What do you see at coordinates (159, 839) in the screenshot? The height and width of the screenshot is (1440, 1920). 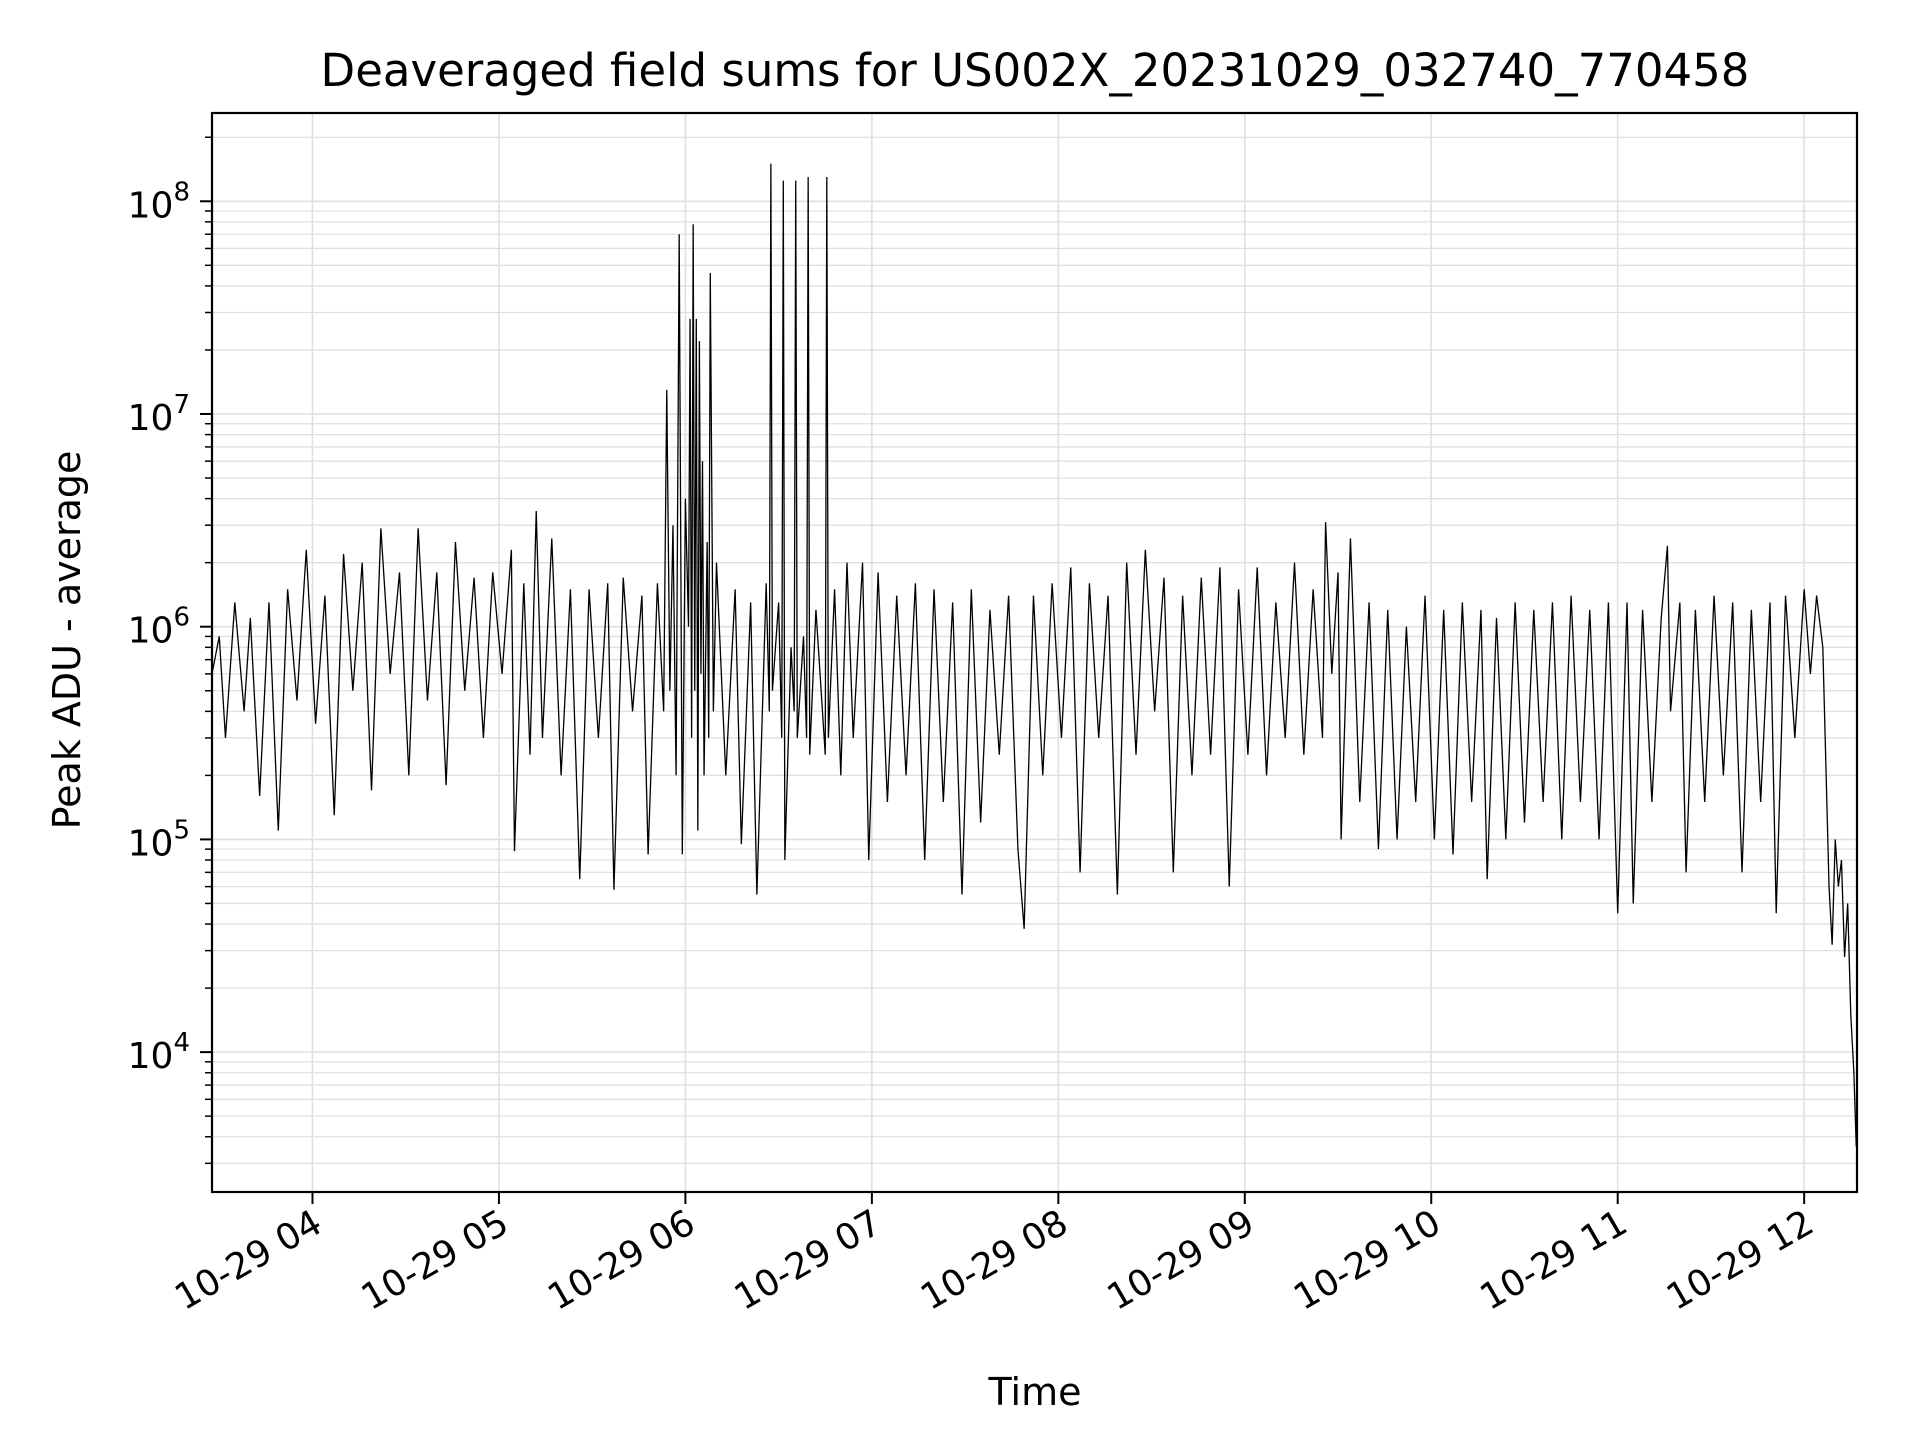 I see `y-tick-label: 10⁵` at bounding box center [159, 839].